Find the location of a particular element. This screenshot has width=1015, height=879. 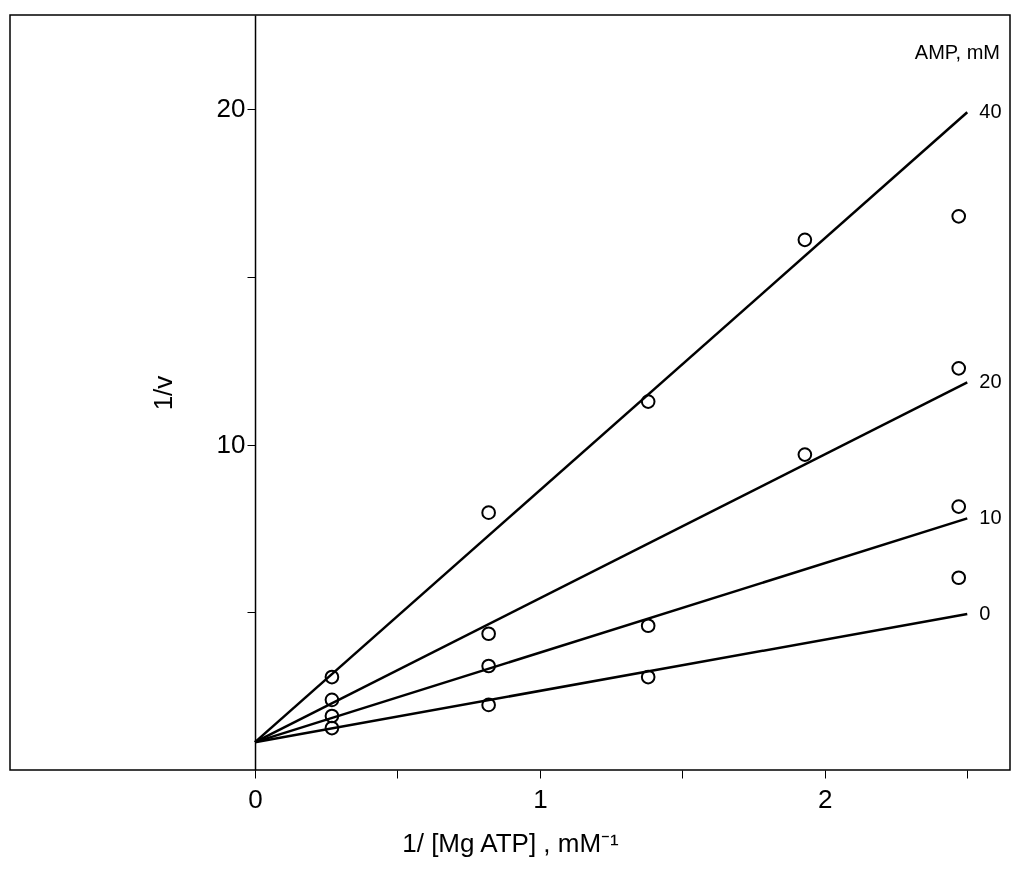

x-tick-label: 1 is located at coordinates (540, 798).